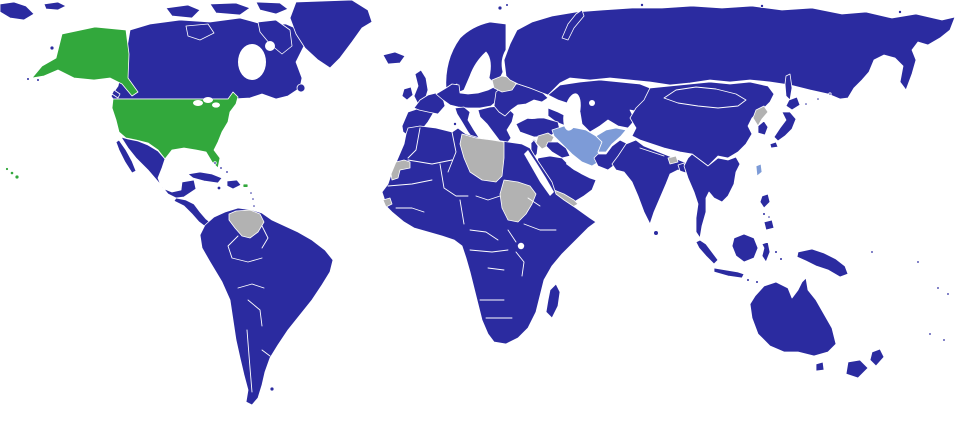 The height and width of the screenshot is (421, 960). Describe the element at coordinates (572, 112) in the screenshot. I see `caspian-sea` at that location.